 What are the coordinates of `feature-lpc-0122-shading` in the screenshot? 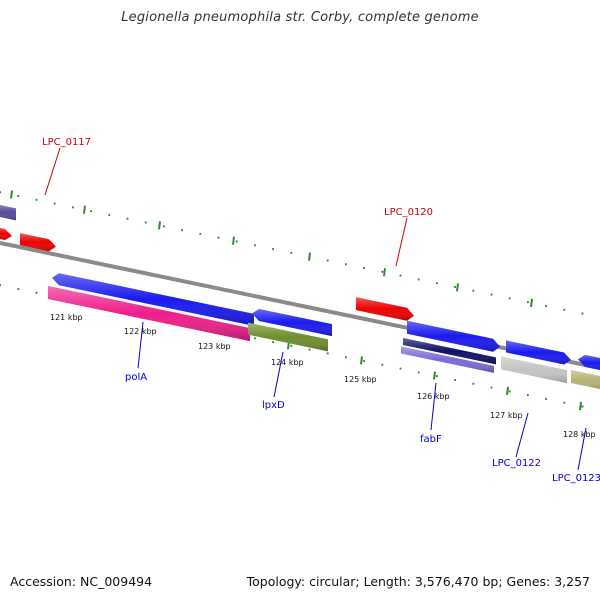 It's located at (534, 370).